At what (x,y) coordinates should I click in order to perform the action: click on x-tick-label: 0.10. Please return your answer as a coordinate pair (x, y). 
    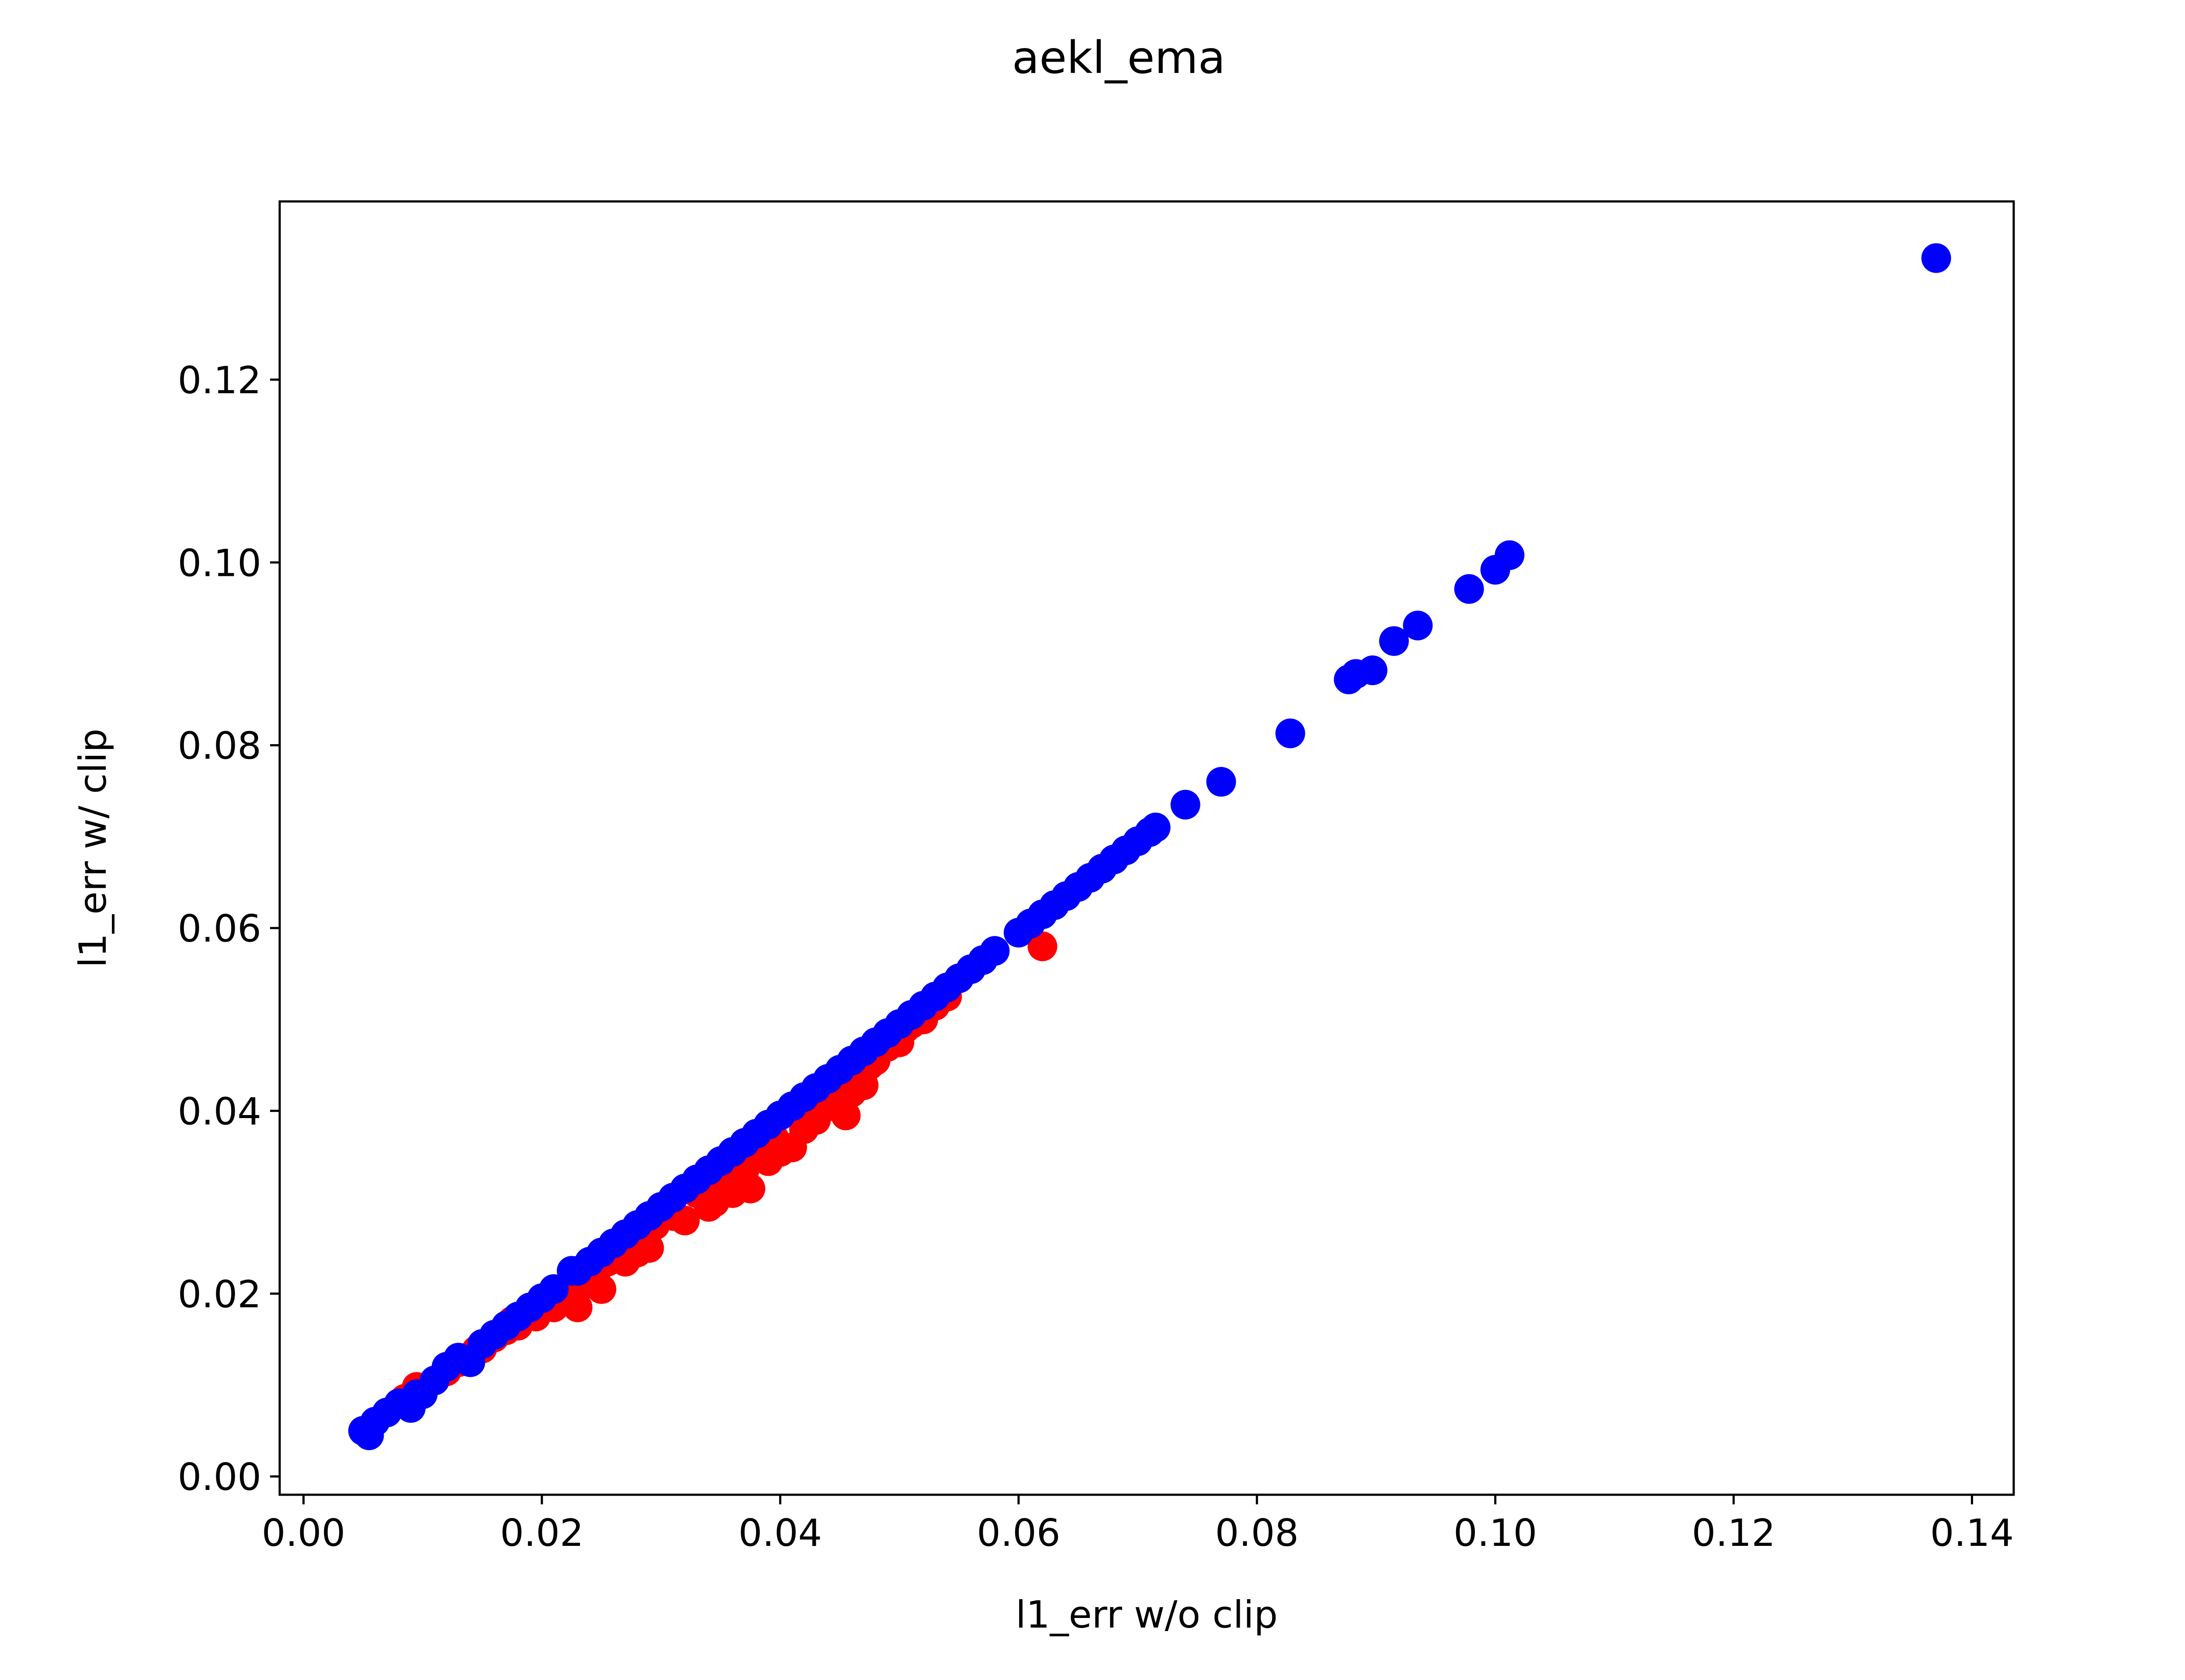
    Looking at the image, I should click on (1495, 1533).